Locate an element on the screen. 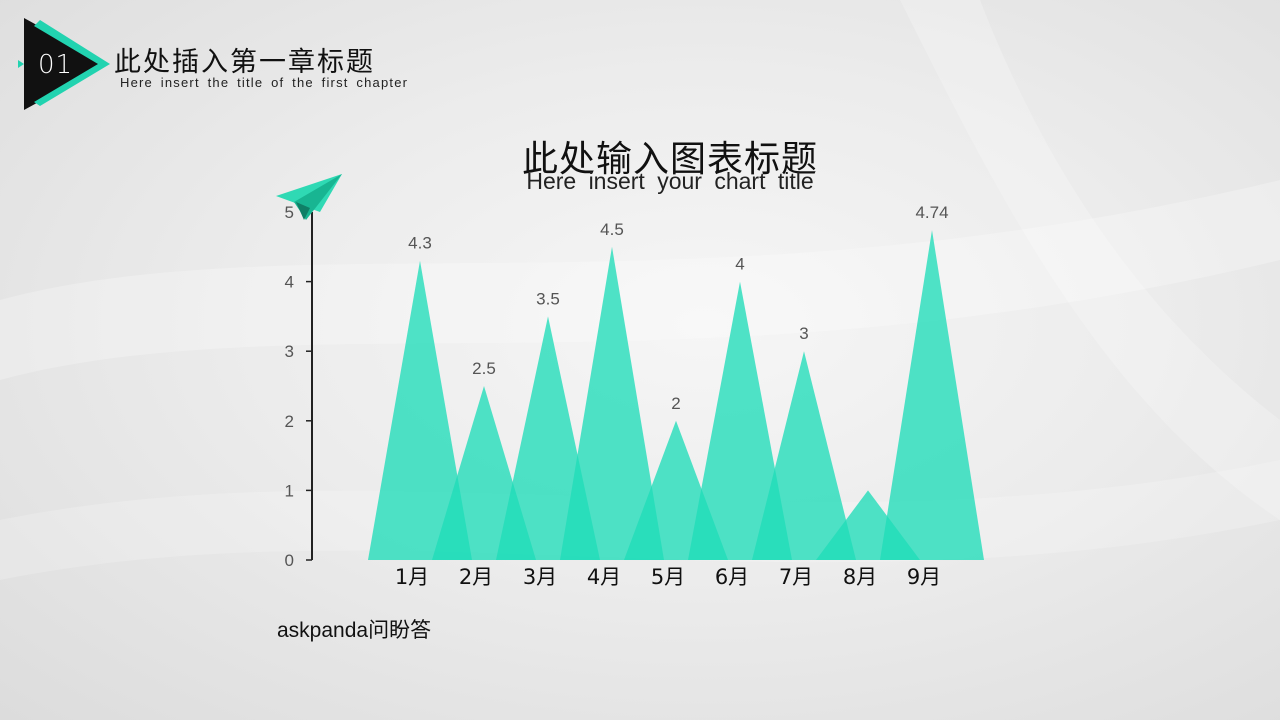 This screenshot has height=720, width=1280. x-category-label: 8月 is located at coordinates (860, 577).